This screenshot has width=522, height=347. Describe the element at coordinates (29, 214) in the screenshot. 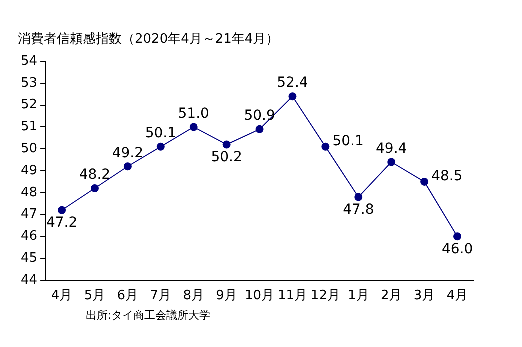

I see `y-tick-label: 47` at that location.